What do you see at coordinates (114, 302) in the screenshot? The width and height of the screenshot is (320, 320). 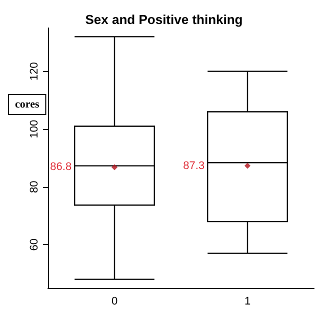 I see `x-tick-label: 0` at bounding box center [114, 302].